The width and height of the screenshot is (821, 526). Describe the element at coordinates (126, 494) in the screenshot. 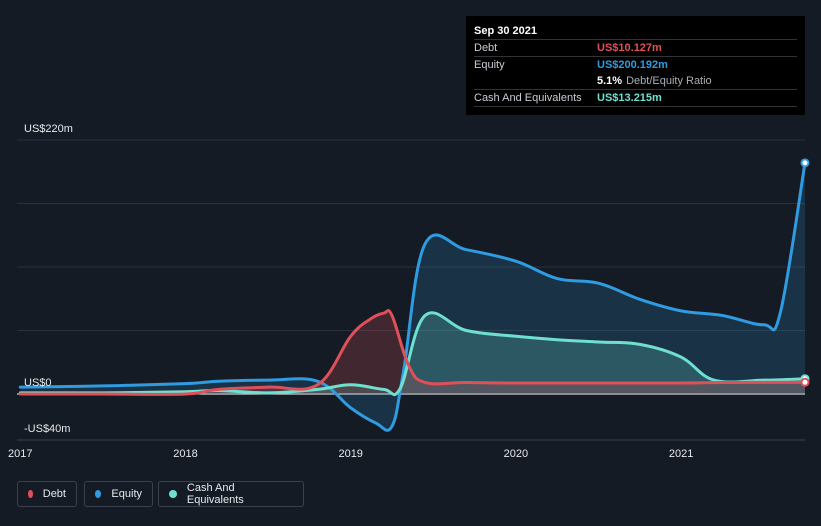

I see `legend-equity-label: Equity` at that location.